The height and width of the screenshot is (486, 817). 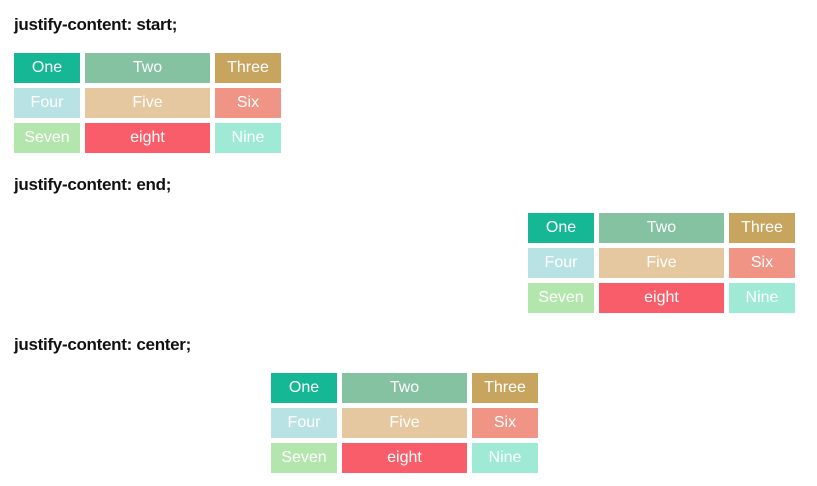 What do you see at coordinates (96, 24) in the screenshot?
I see `section-heading-start: justify-content: start;` at bounding box center [96, 24].